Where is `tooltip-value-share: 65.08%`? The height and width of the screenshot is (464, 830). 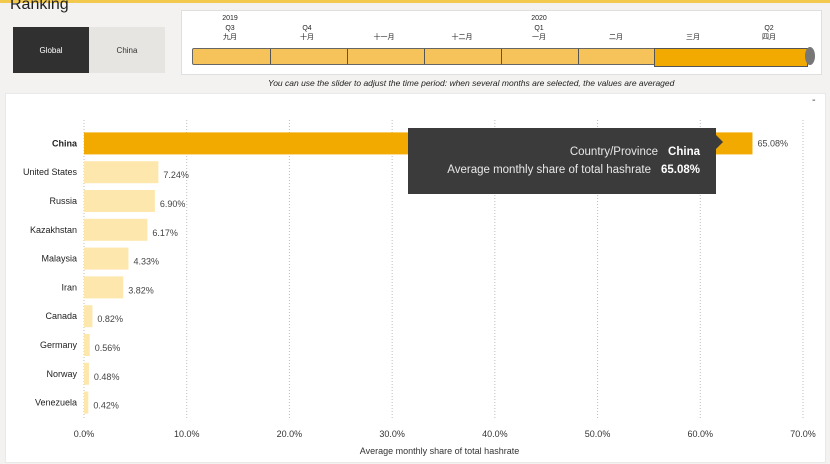
tooltip-value-share: 65.08% is located at coordinates (680, 170).